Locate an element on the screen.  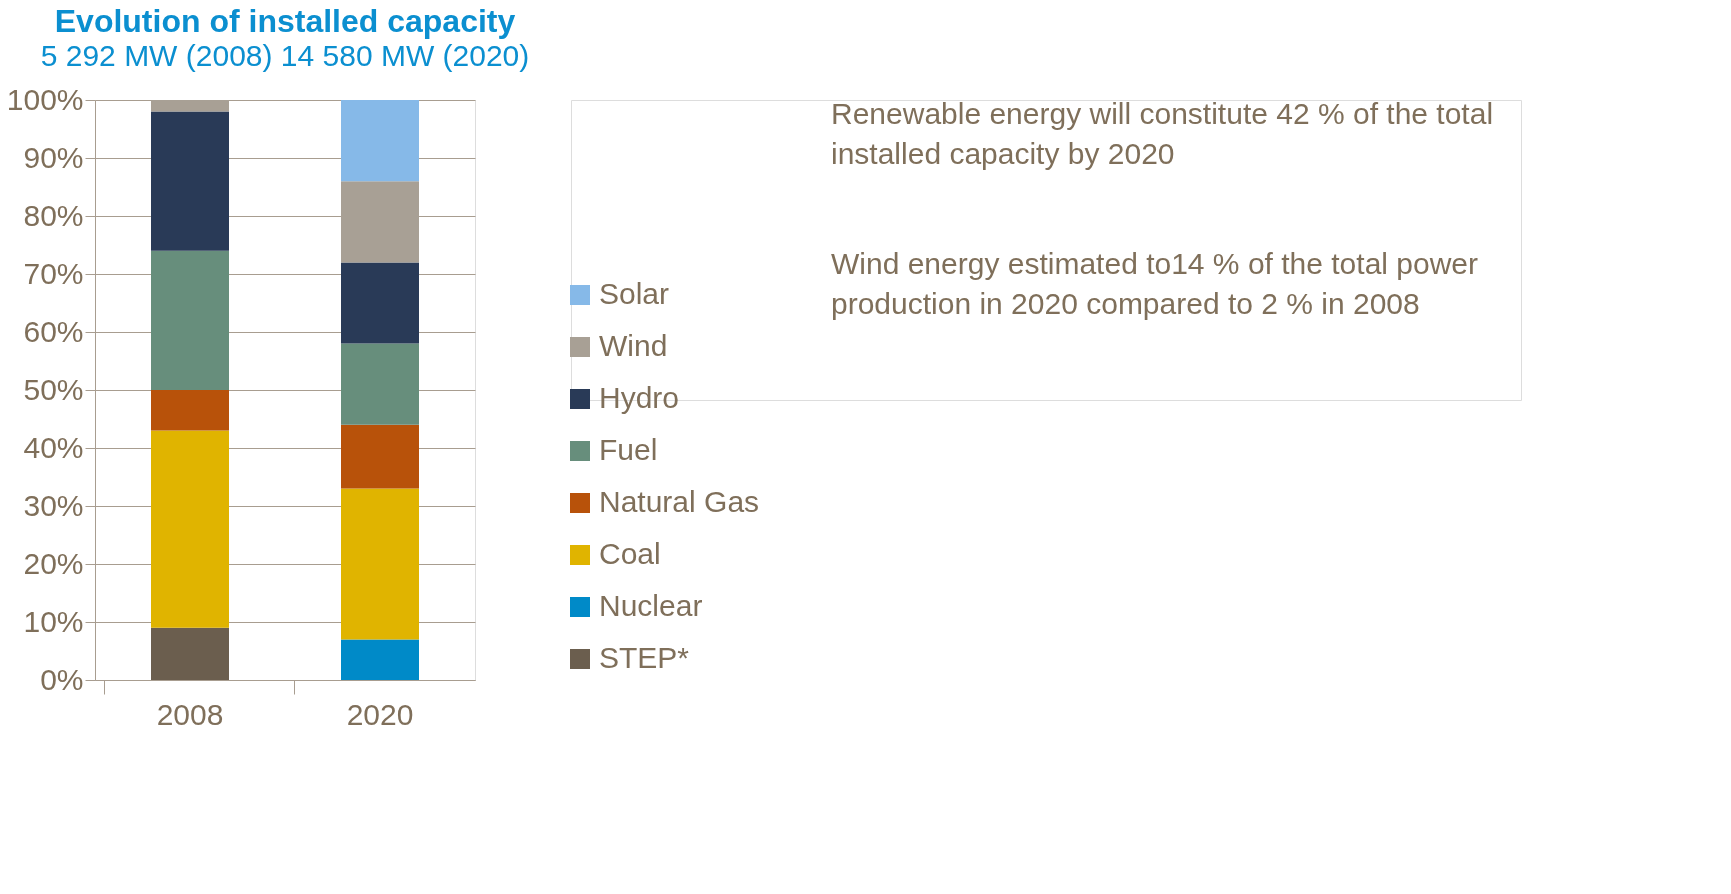
x-tick-label: 2008 is located at coordinates (190, 714).